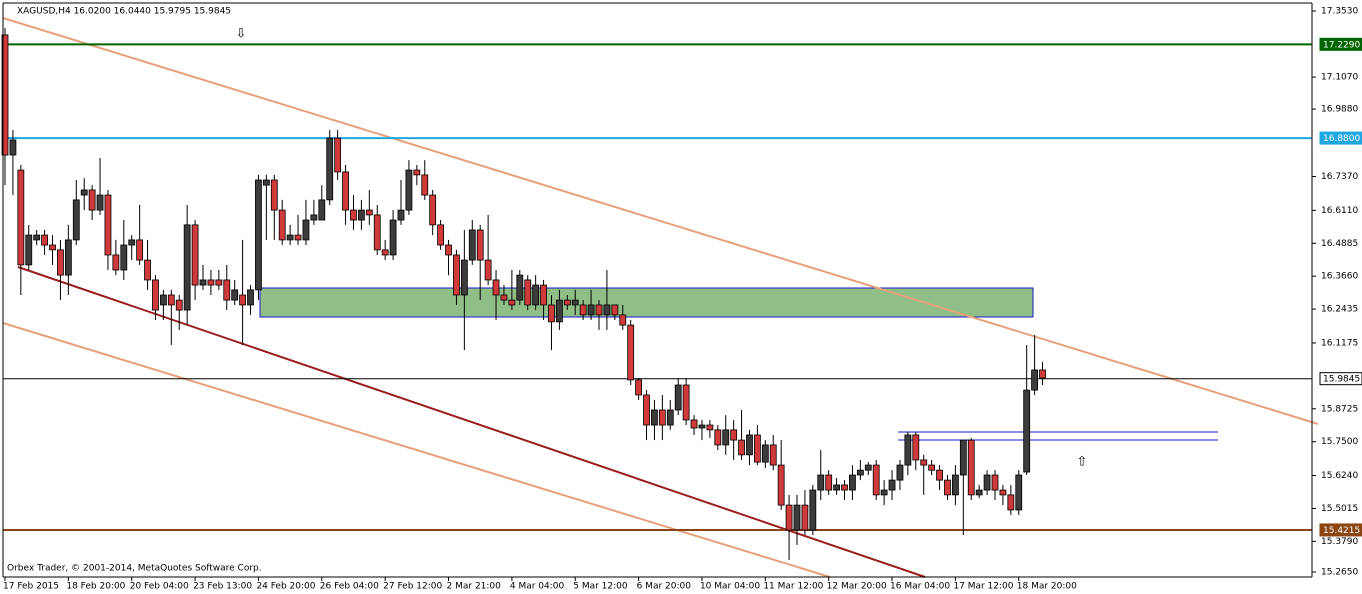 Image resolution: width=1362 pixels, height=594 pixels. Describe the element at coordinates (1339, 12) in the screenshot. I see `y-tick-label: 17.3530` at that location.